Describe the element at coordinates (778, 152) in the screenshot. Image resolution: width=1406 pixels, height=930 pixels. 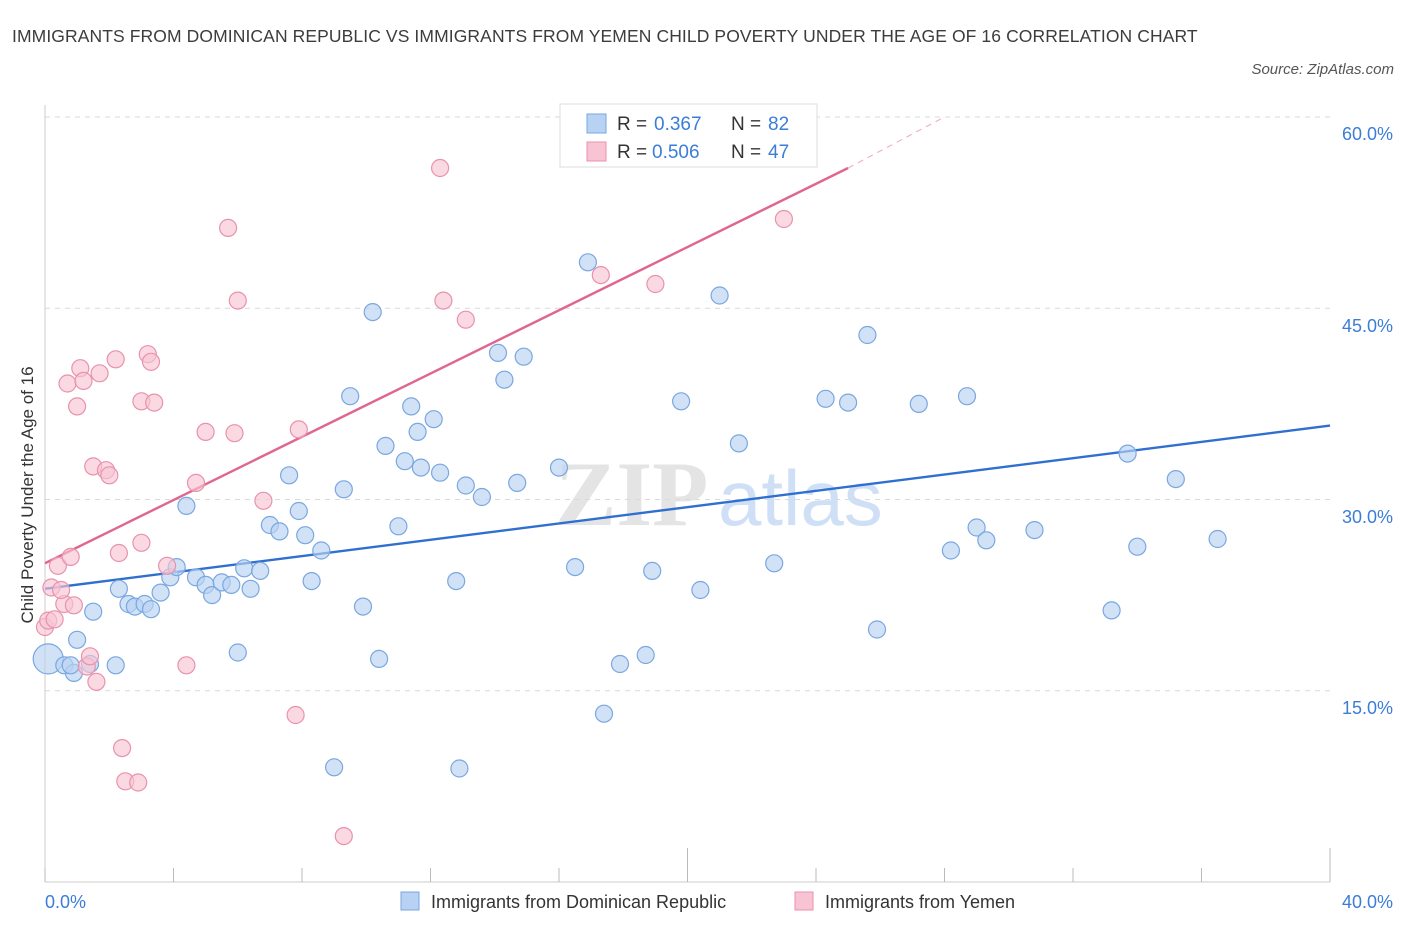
I see `legend-n-value: 47` at that location.